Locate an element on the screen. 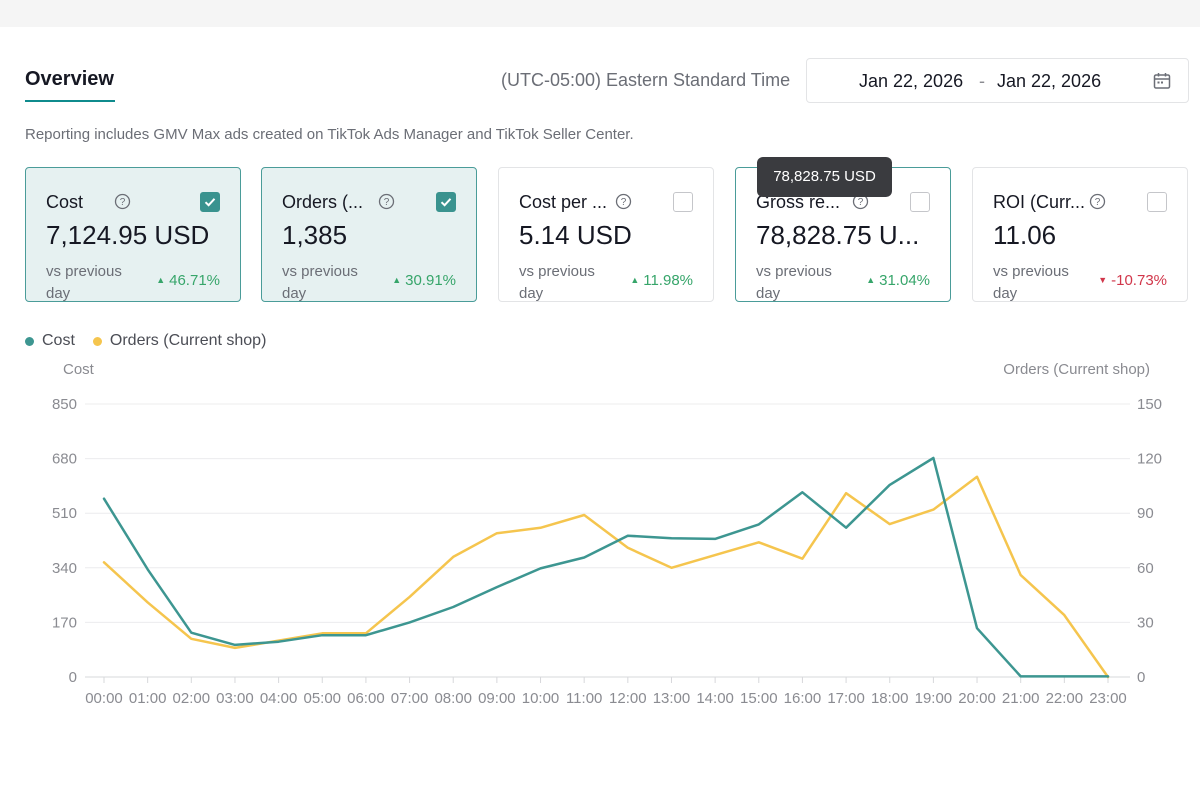 This screenshot has height=791, width=1200. left-tick-label: 340 is located at coordinates (64, 568).